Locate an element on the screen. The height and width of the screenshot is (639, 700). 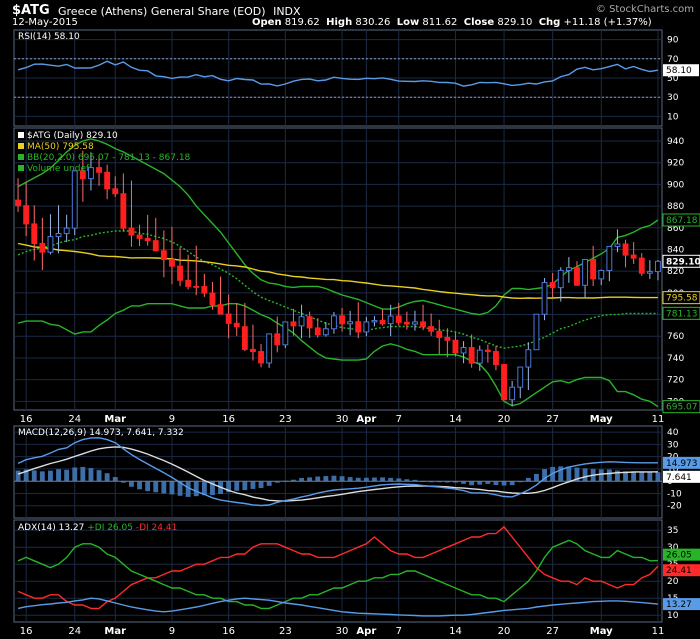
bottom-x-tick-label: 14 is located at coordinates (455, 631).